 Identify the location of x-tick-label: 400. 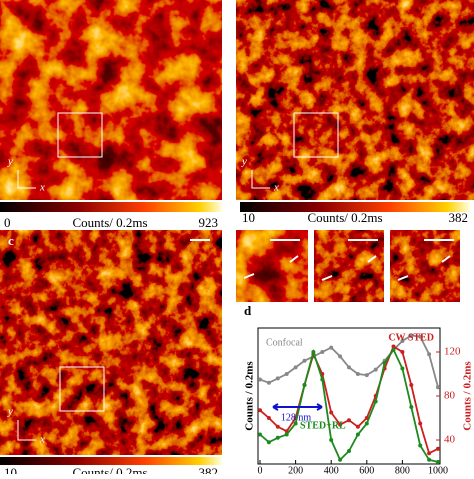
(331, 469).